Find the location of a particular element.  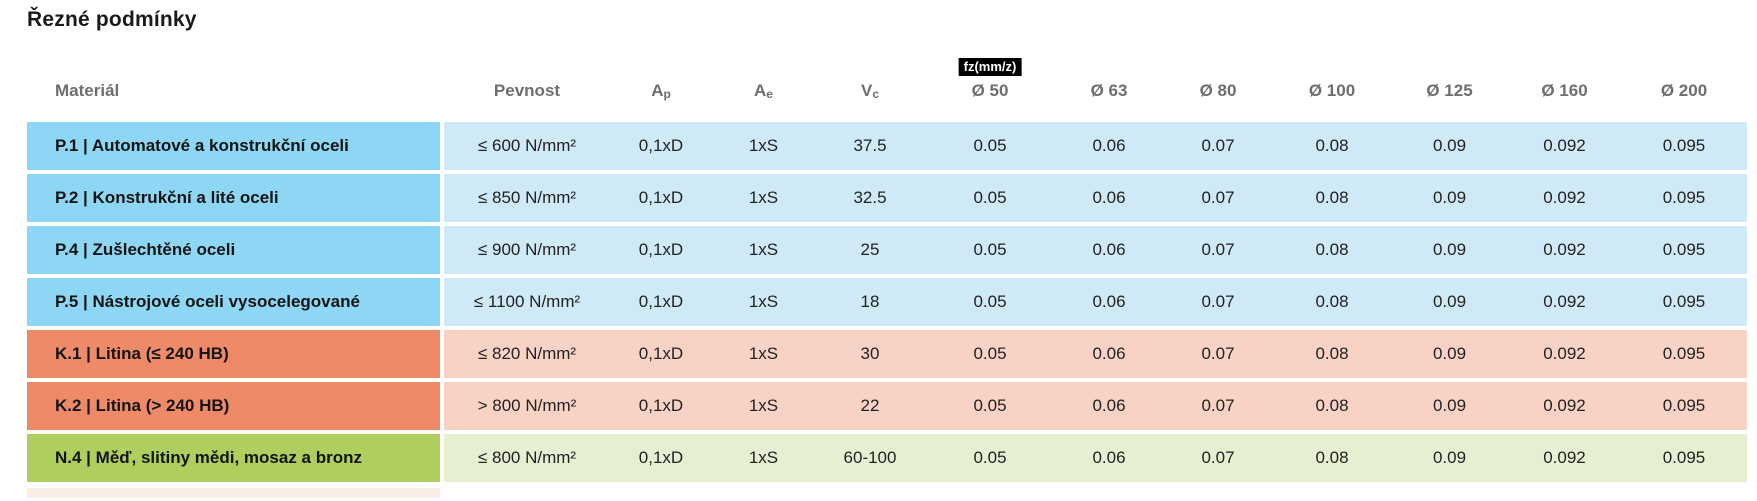

material-cell: P.5 | Nástrojové oceli vysocelegované is located at coordinates (233, 302).